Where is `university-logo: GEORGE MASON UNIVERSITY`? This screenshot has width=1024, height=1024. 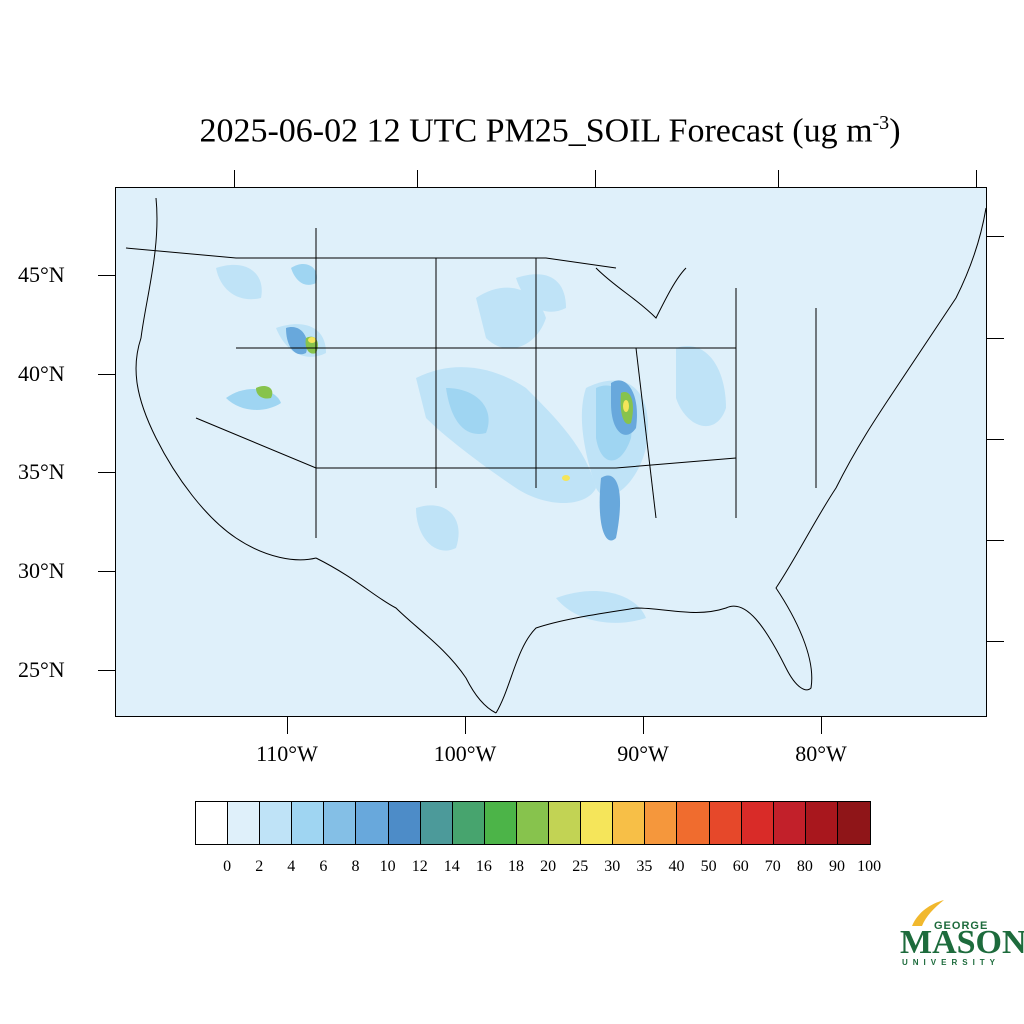
university-logo: GEORGE MASON UNIVERSITY is located at coordinates (960, 933).